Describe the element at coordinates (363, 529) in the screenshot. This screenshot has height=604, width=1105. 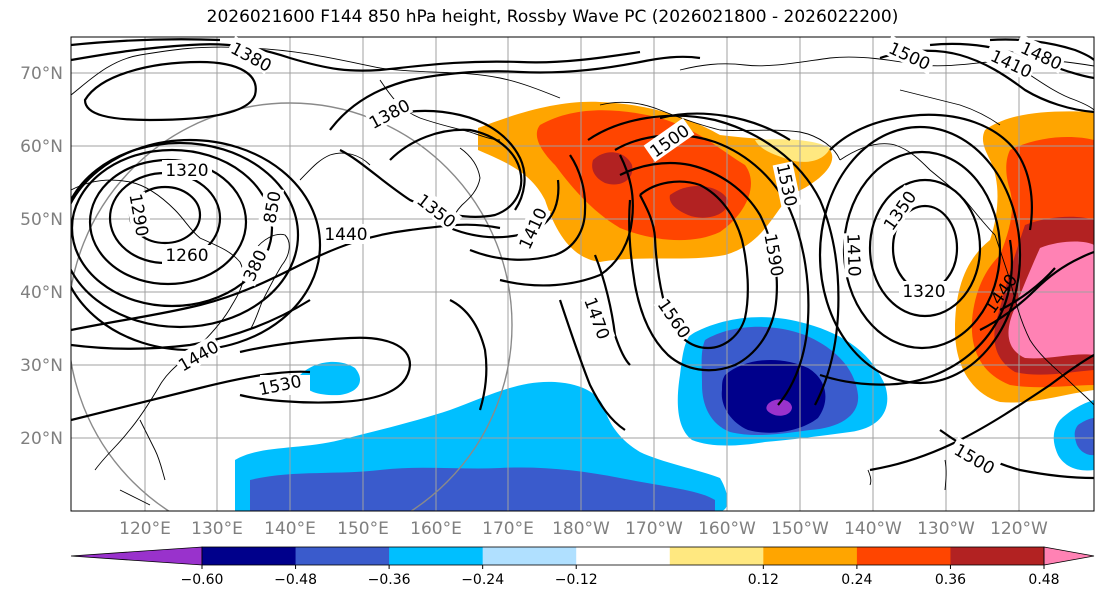
I see `lon-label: 150°E` at that location.